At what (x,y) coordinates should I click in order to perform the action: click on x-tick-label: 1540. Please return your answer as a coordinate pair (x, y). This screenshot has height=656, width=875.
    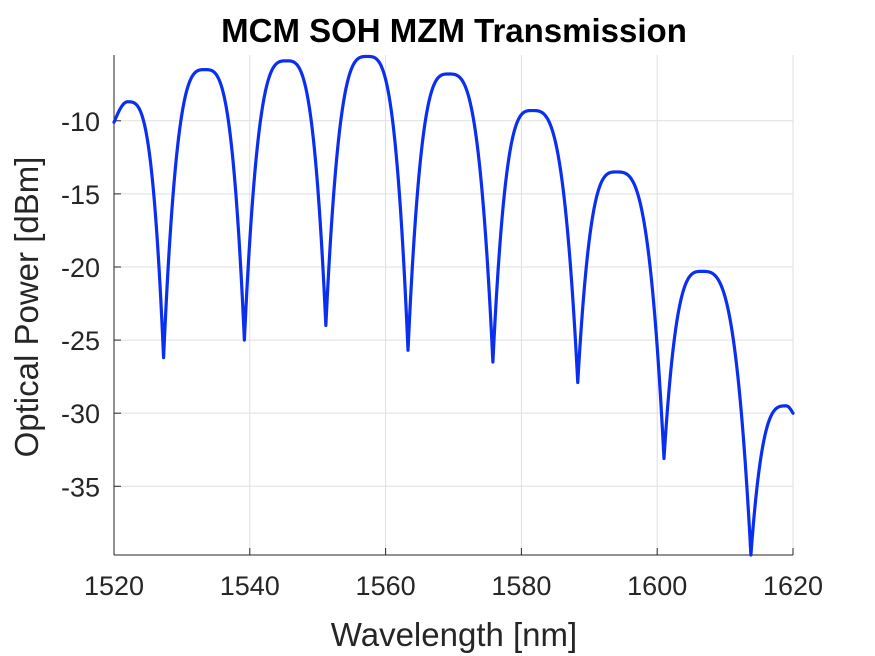
    Looking at the image, I should click on (250, 586).